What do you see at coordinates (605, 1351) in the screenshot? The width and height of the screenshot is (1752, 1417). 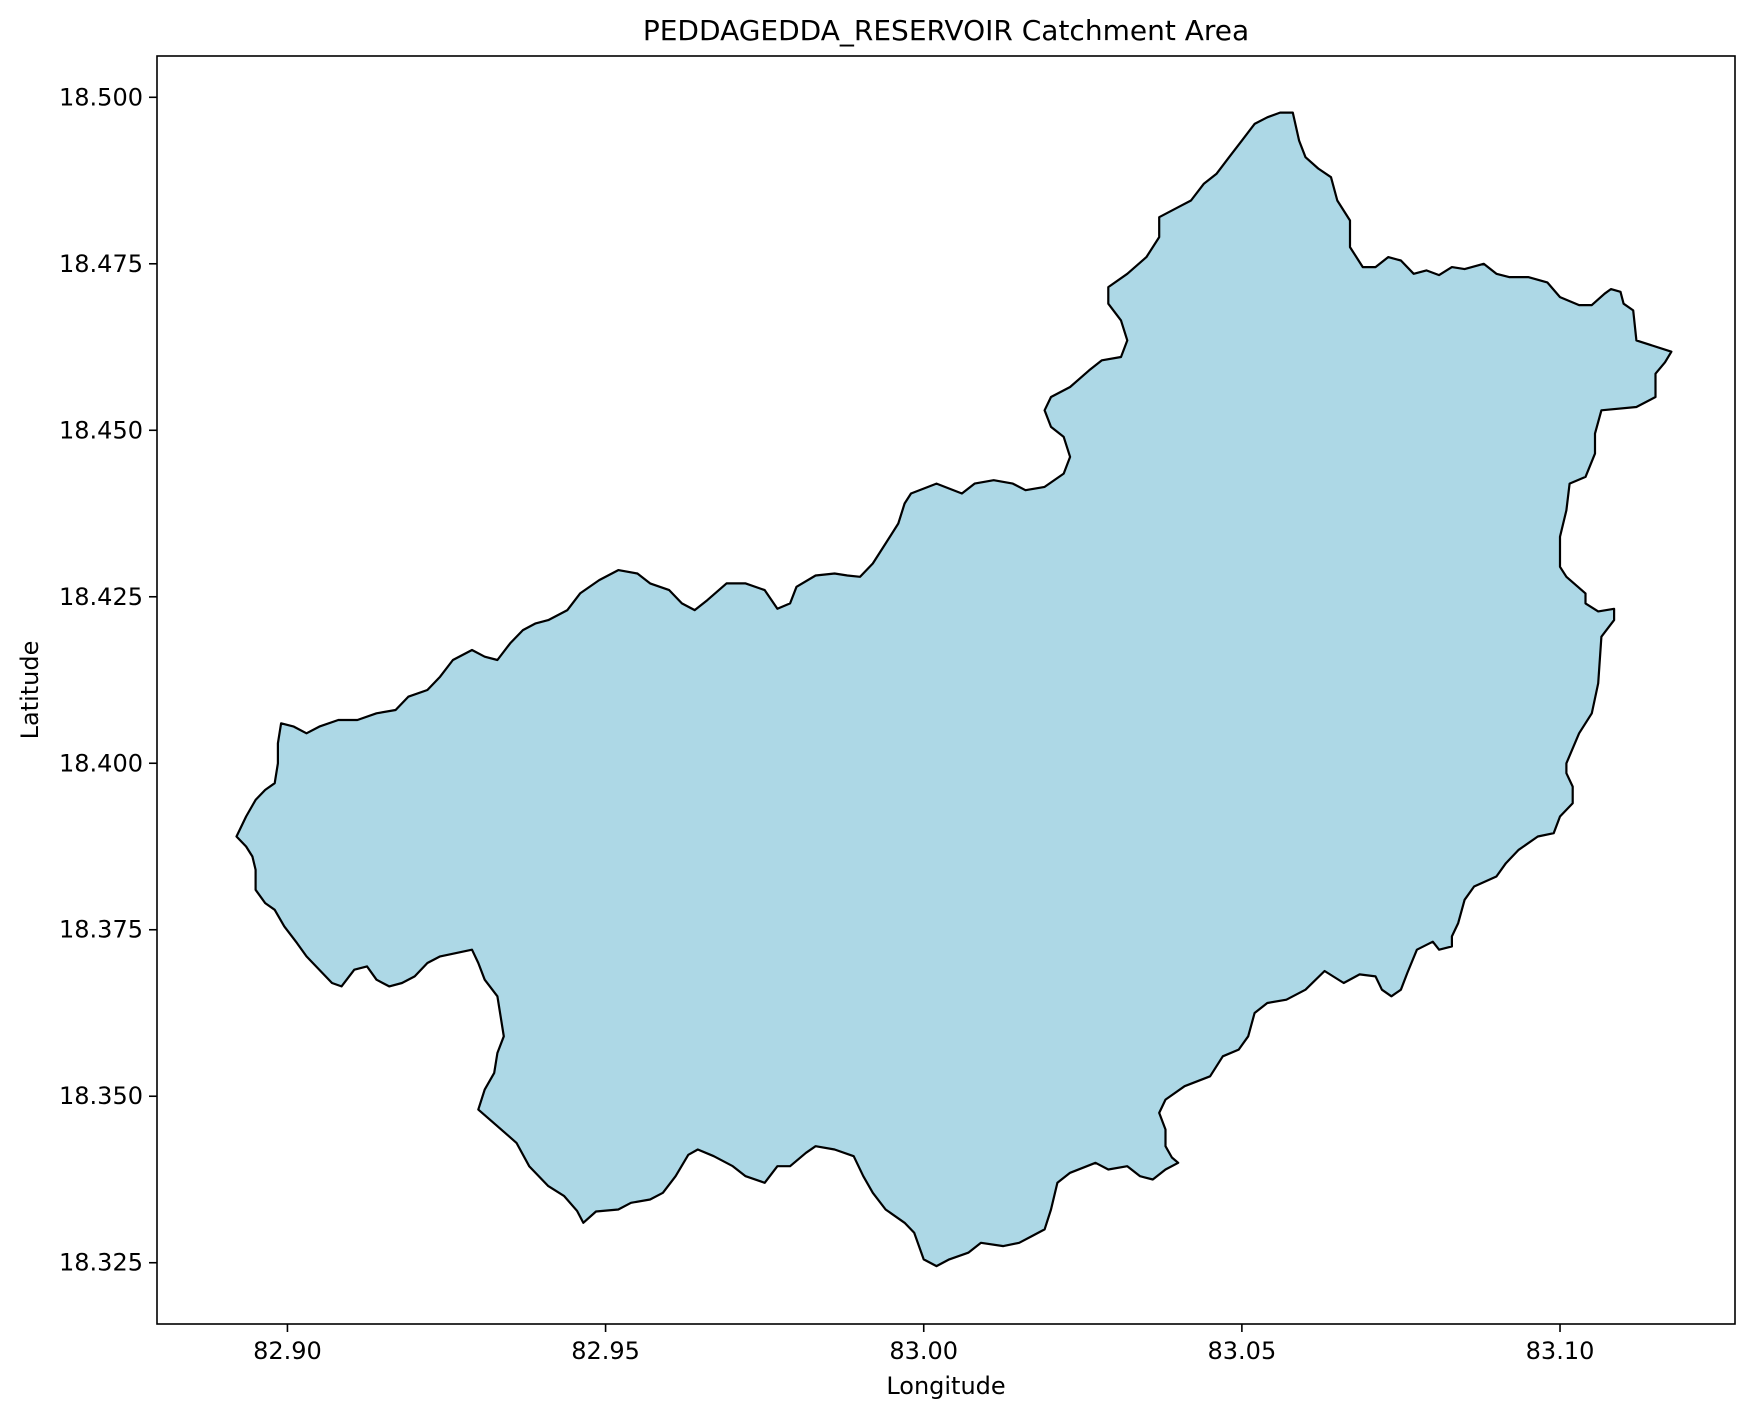 I see `x-tick-label: 82.95` at bounding box center [605, 1351].